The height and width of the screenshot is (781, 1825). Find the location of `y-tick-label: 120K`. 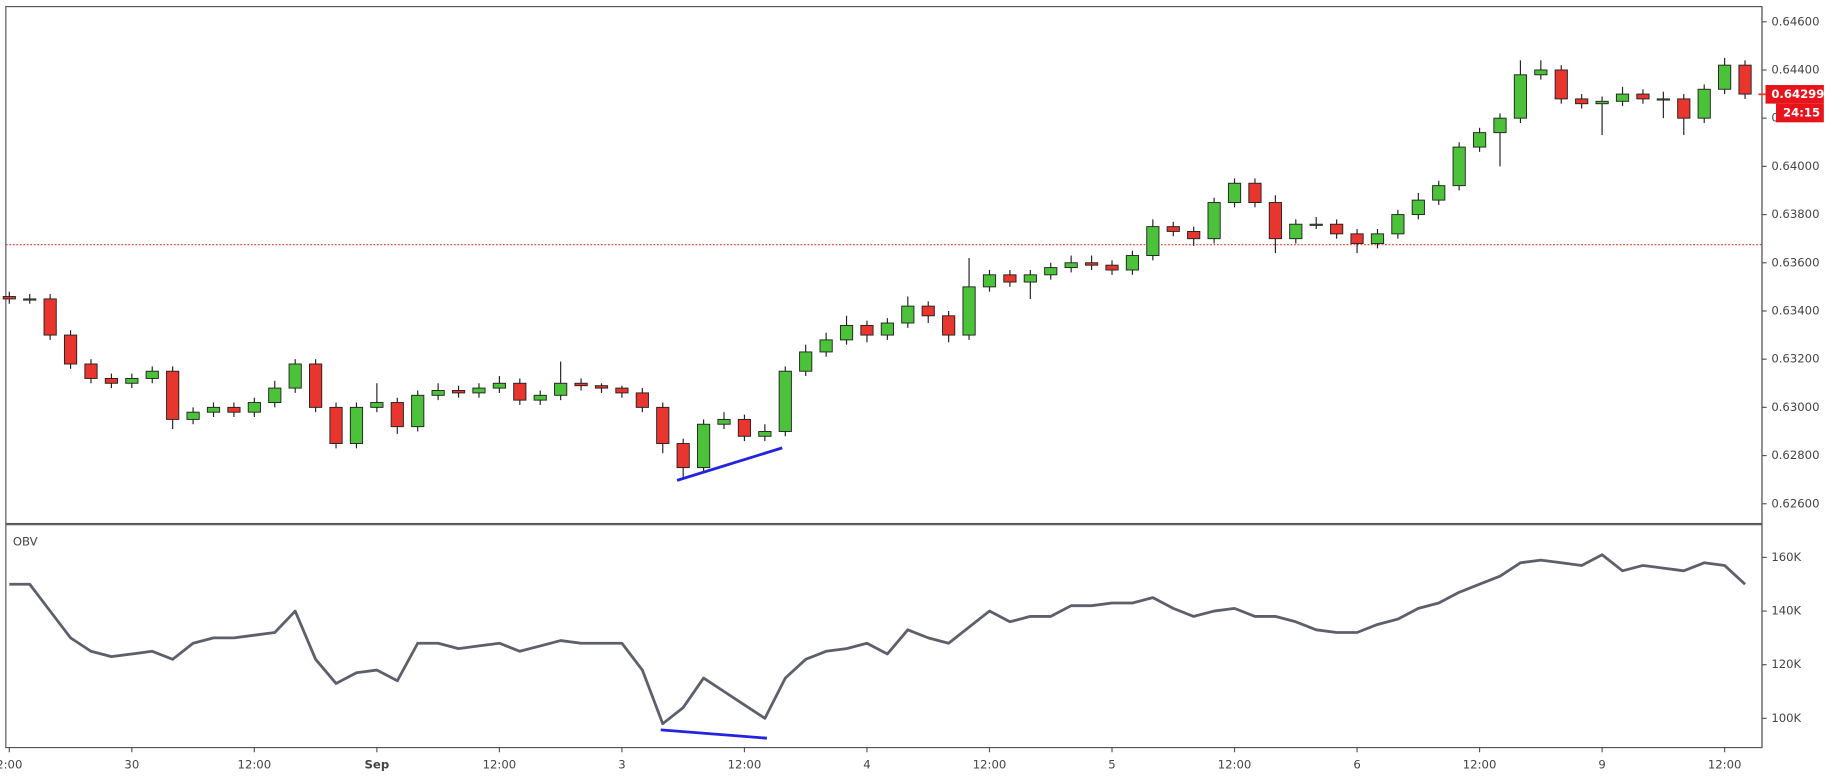

y-tick-label: 120K is located at coordinates (1786, 664).